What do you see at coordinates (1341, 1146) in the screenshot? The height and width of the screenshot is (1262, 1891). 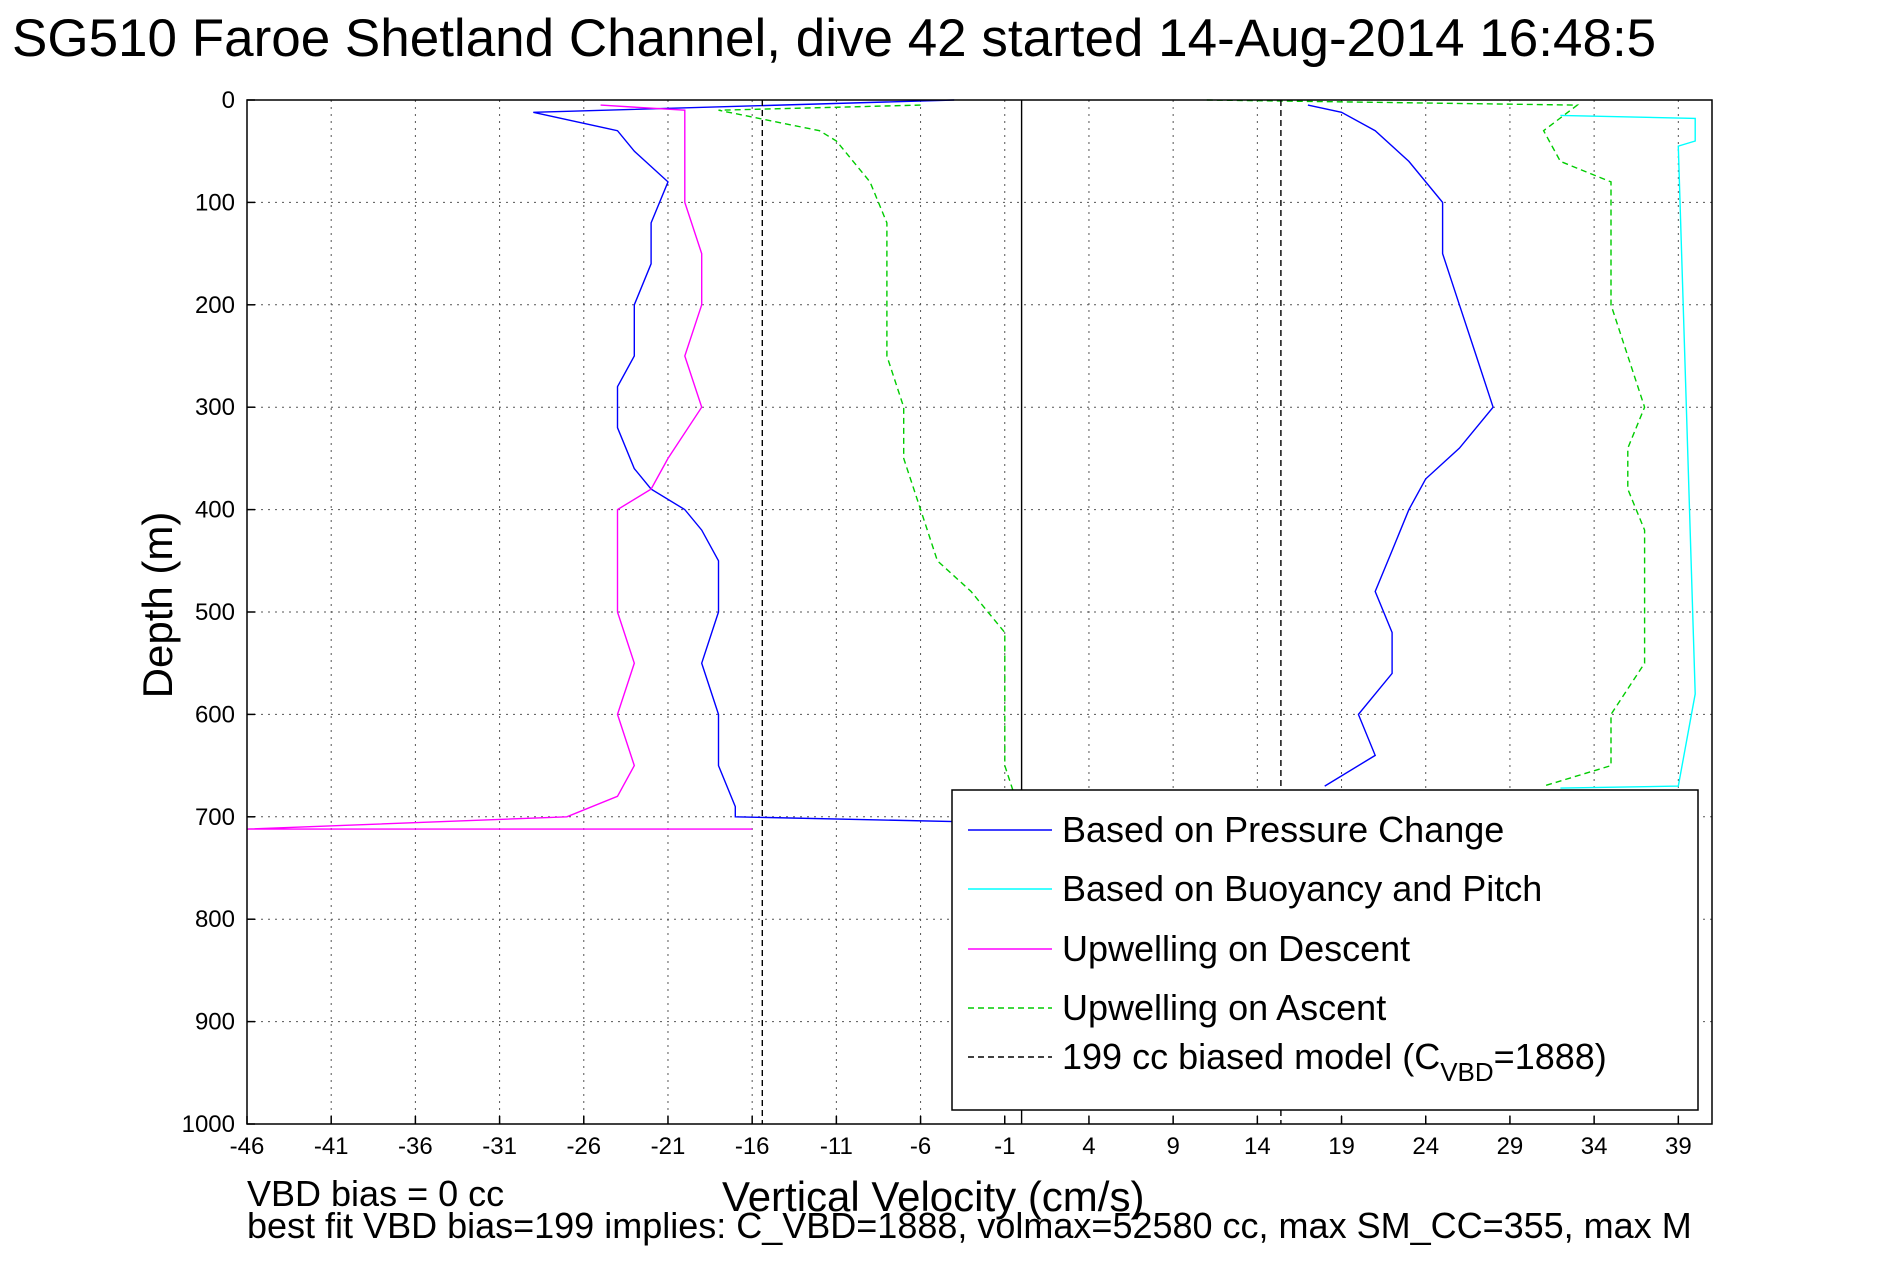 I see `x-tick-label: 19` at bounding box center [1341, 1146].